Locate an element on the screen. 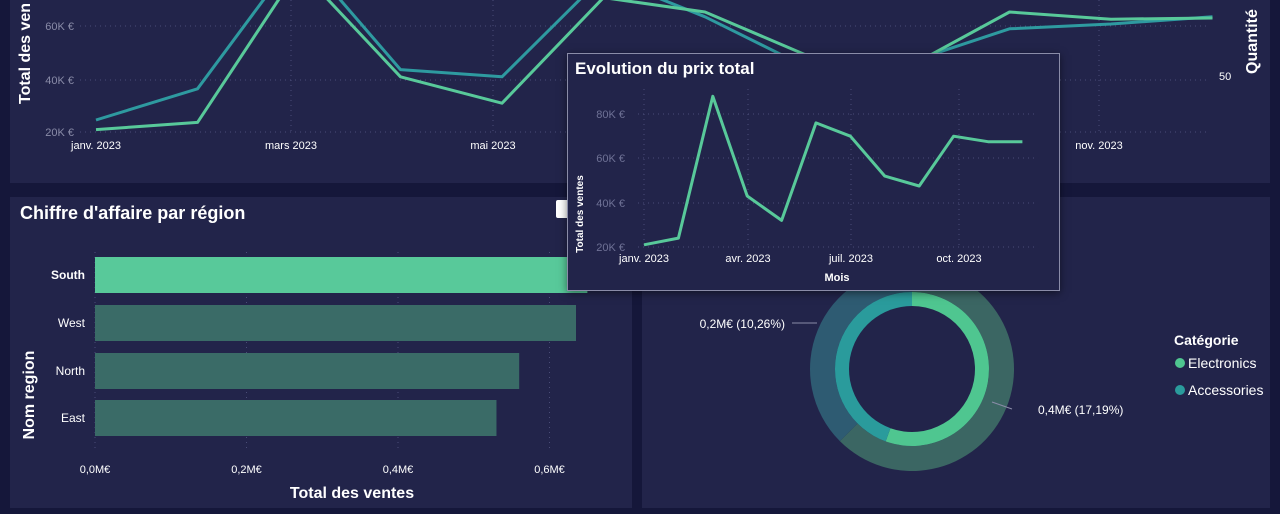 The image size is (1280, 514). bar-xlabel: Total des ventes is located at coordinates (352, 493).